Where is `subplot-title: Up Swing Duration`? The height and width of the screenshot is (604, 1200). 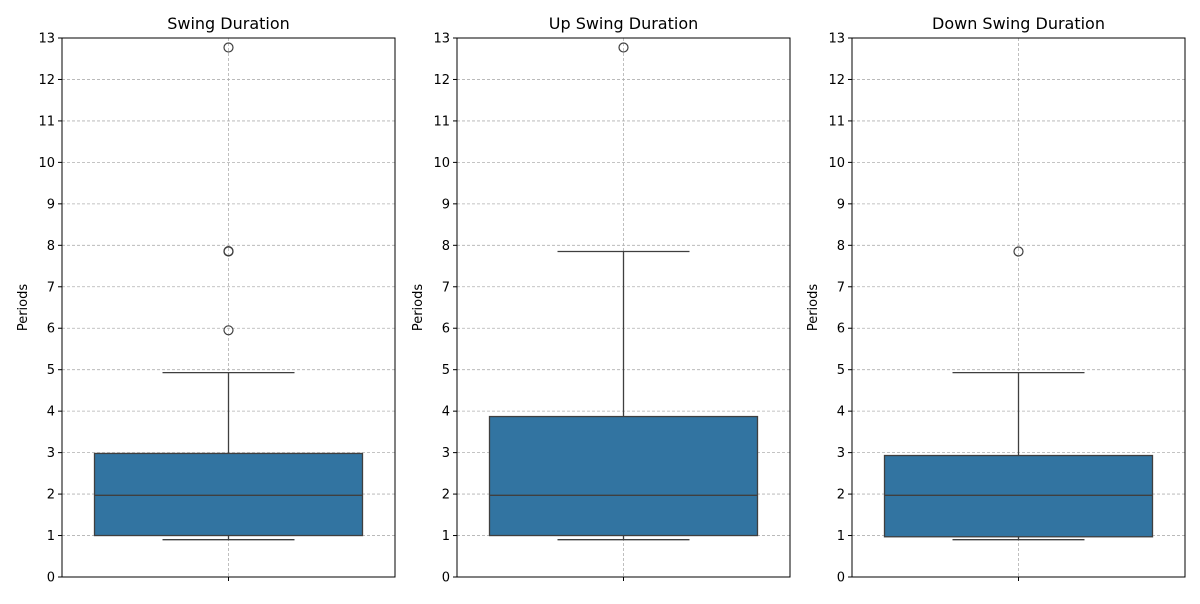 subplot-title: Up Swing Duration is located at coordinates (624, 23).